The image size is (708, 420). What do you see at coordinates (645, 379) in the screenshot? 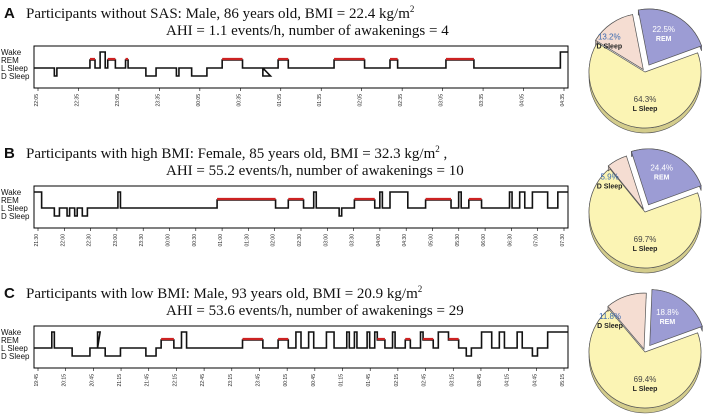
I see `pie-percent-label: 69.4%` at bounding box center [645, 379].